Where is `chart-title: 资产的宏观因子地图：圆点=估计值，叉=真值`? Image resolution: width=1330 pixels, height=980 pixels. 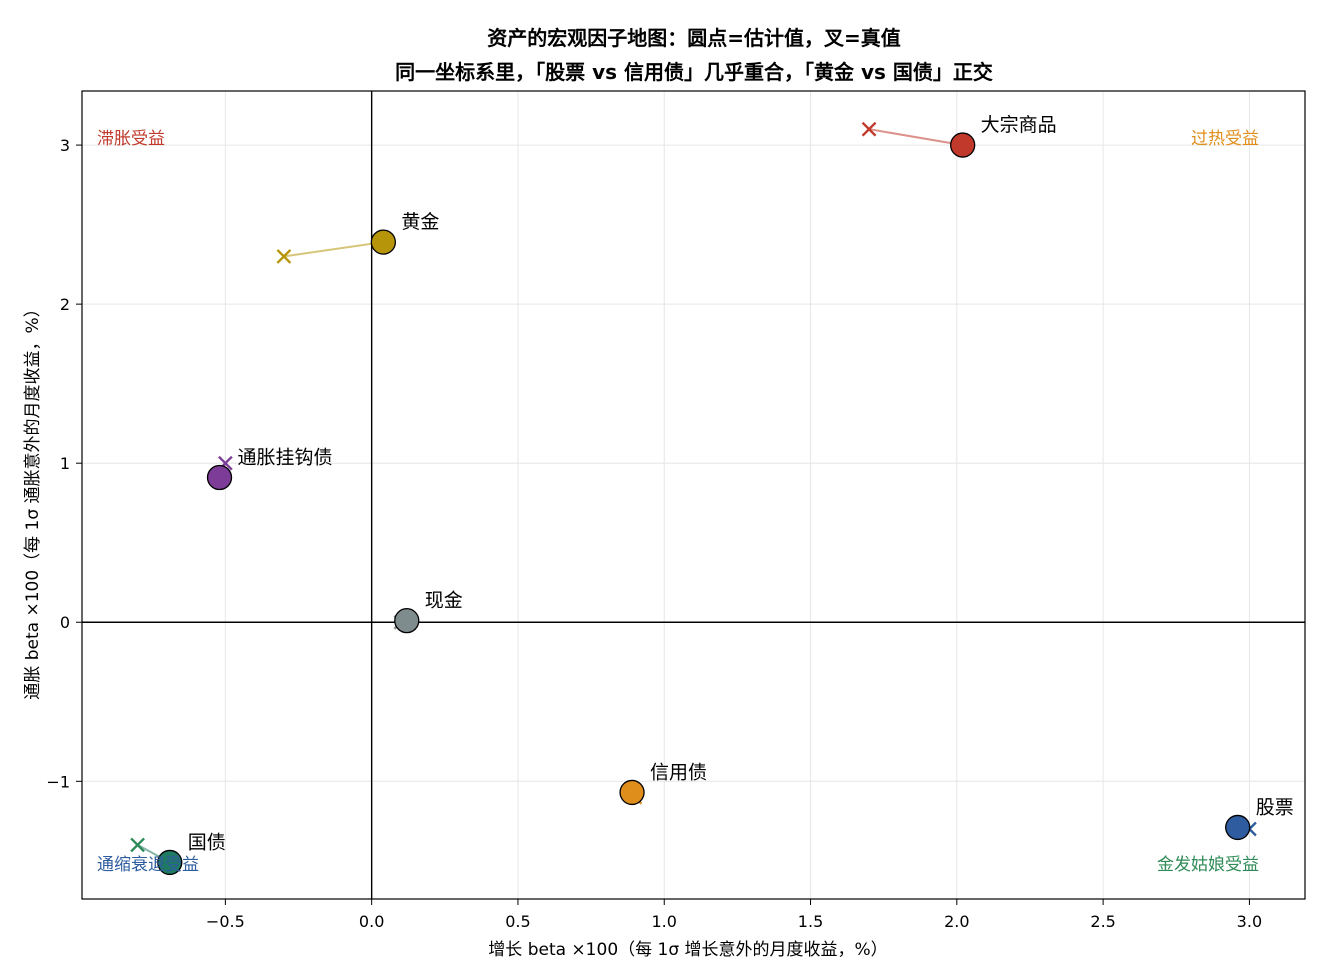
chart-title: 资产的宏观因子地图：圆点=估计值，叉=真值 is located at coordinates (694, 38).